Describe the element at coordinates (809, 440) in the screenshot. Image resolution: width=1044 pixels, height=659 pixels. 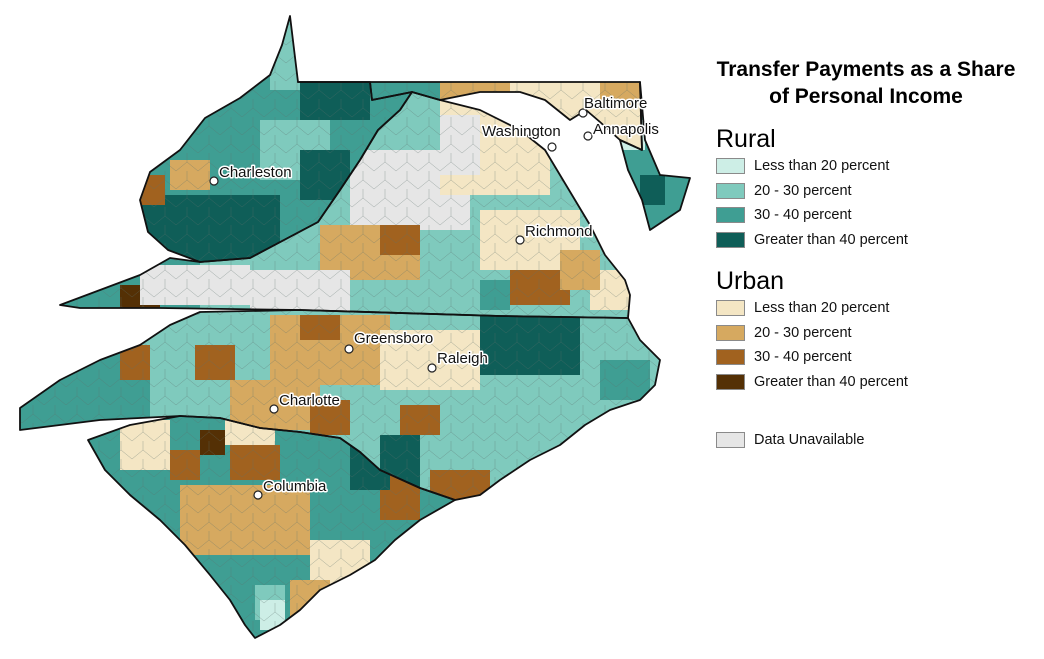
I see `legend-item-label: Data Unavailable` at that location.